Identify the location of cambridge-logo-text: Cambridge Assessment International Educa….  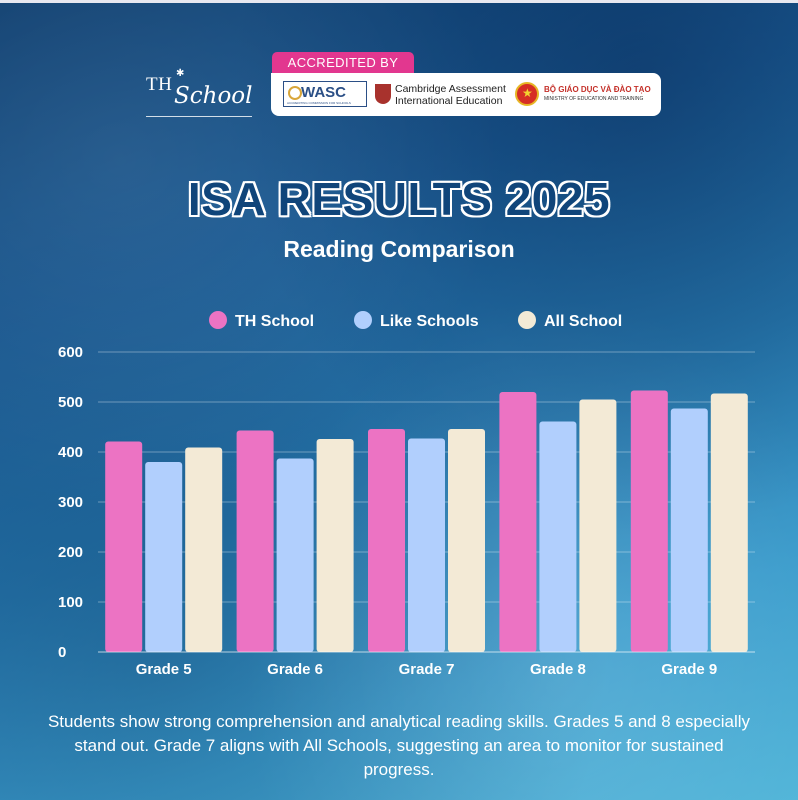
(450, 95).